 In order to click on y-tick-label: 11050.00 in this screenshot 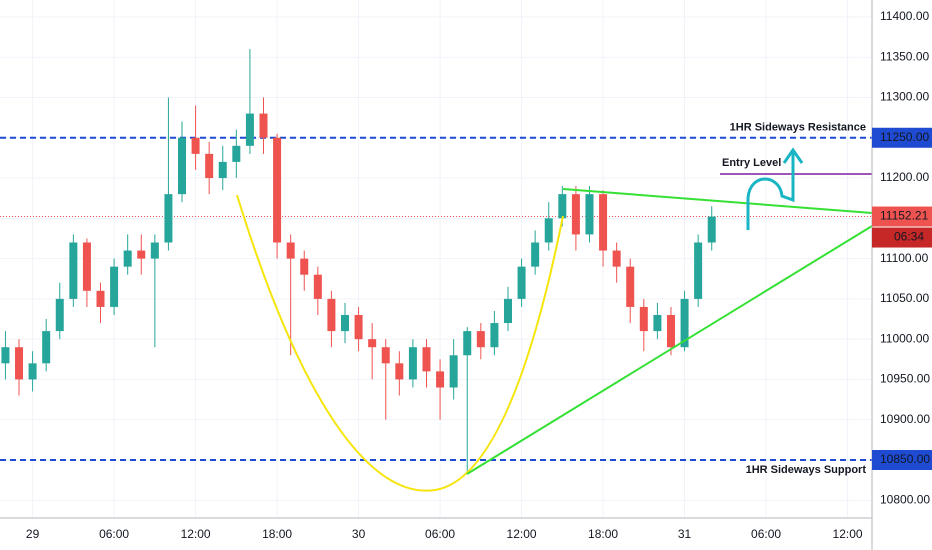, I will do `click(904, 298)`.